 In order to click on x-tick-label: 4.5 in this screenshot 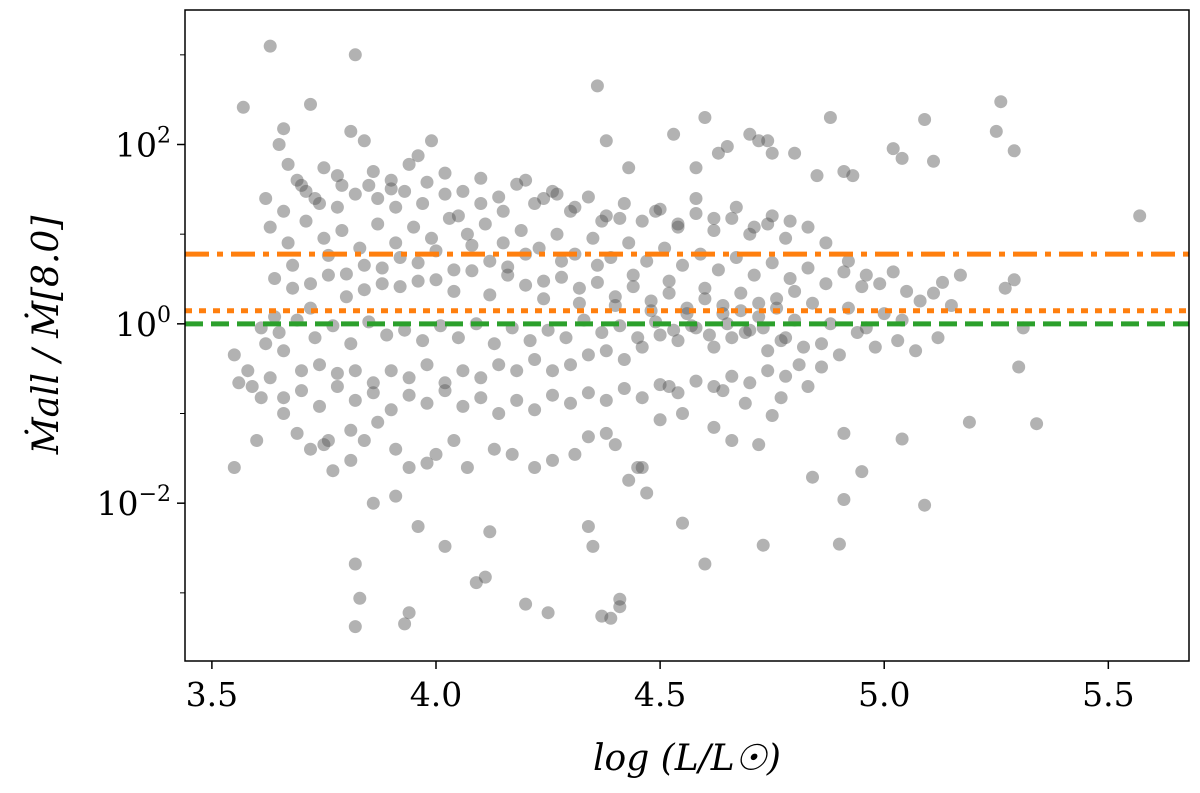, I will do `click(660, 694)`.